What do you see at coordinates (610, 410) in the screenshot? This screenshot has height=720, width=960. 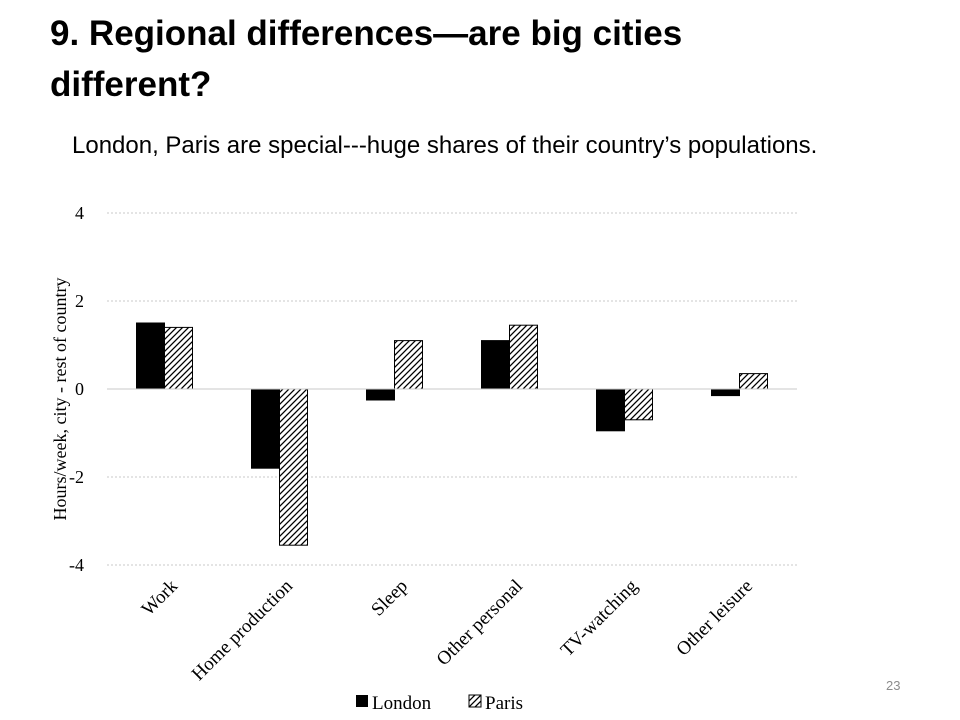 I see `bar-london-tv-watching` at bounding box center [610, 410].